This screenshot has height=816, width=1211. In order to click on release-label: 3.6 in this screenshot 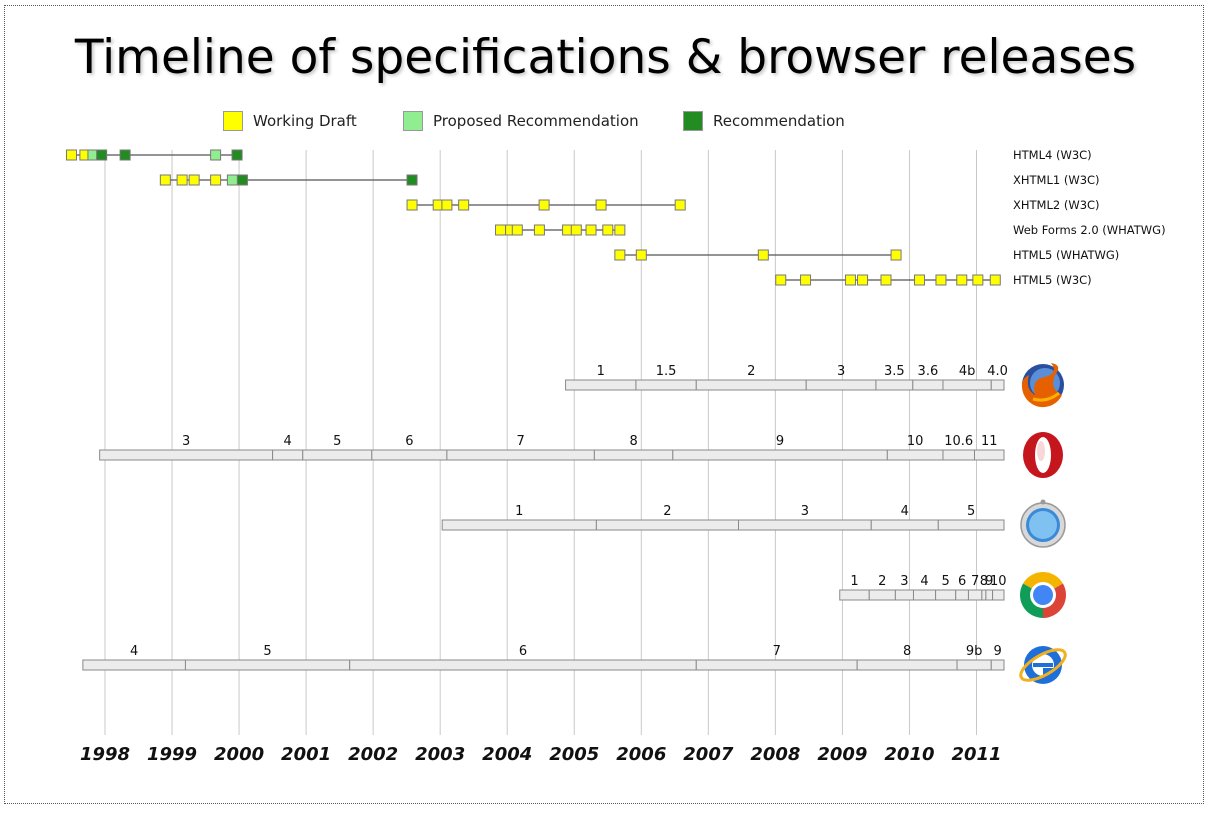, I will do `click(928, 371)`.